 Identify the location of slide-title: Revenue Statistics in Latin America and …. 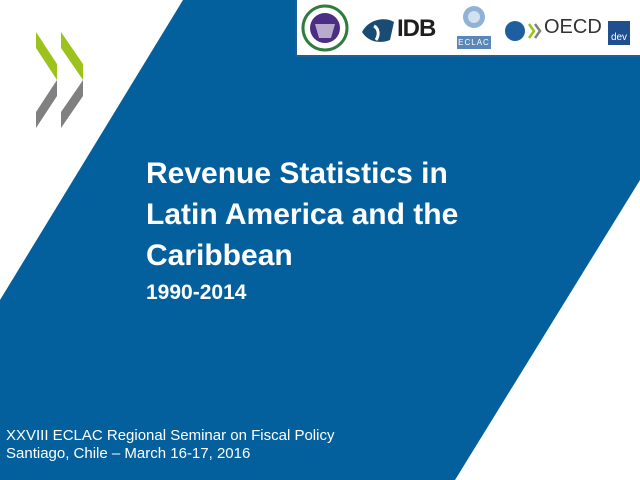
(302, 214).